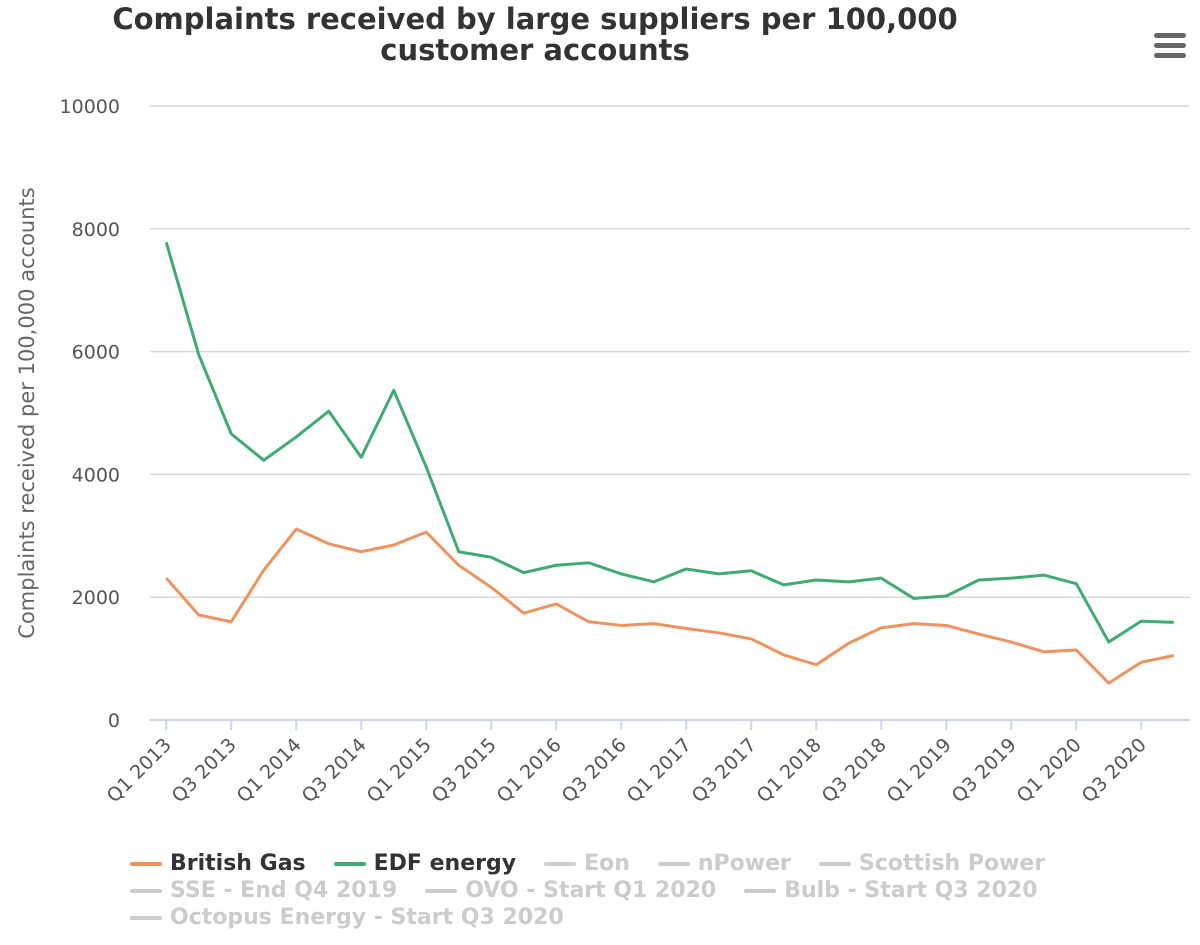 This screenshot has width=1200, height=945. What do you see at coordinates (594, 770) in the screenshot?
I see `x-tick-label: Q3 2016` at bounding box center [594, 770].